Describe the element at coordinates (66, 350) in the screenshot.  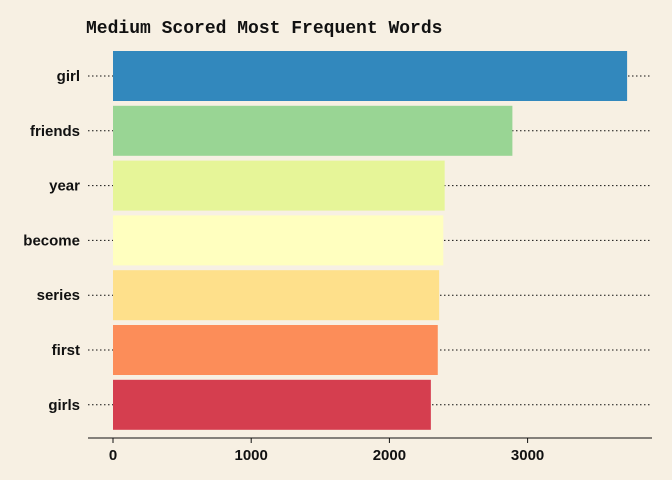
I see `category-label-first: first` at that location.